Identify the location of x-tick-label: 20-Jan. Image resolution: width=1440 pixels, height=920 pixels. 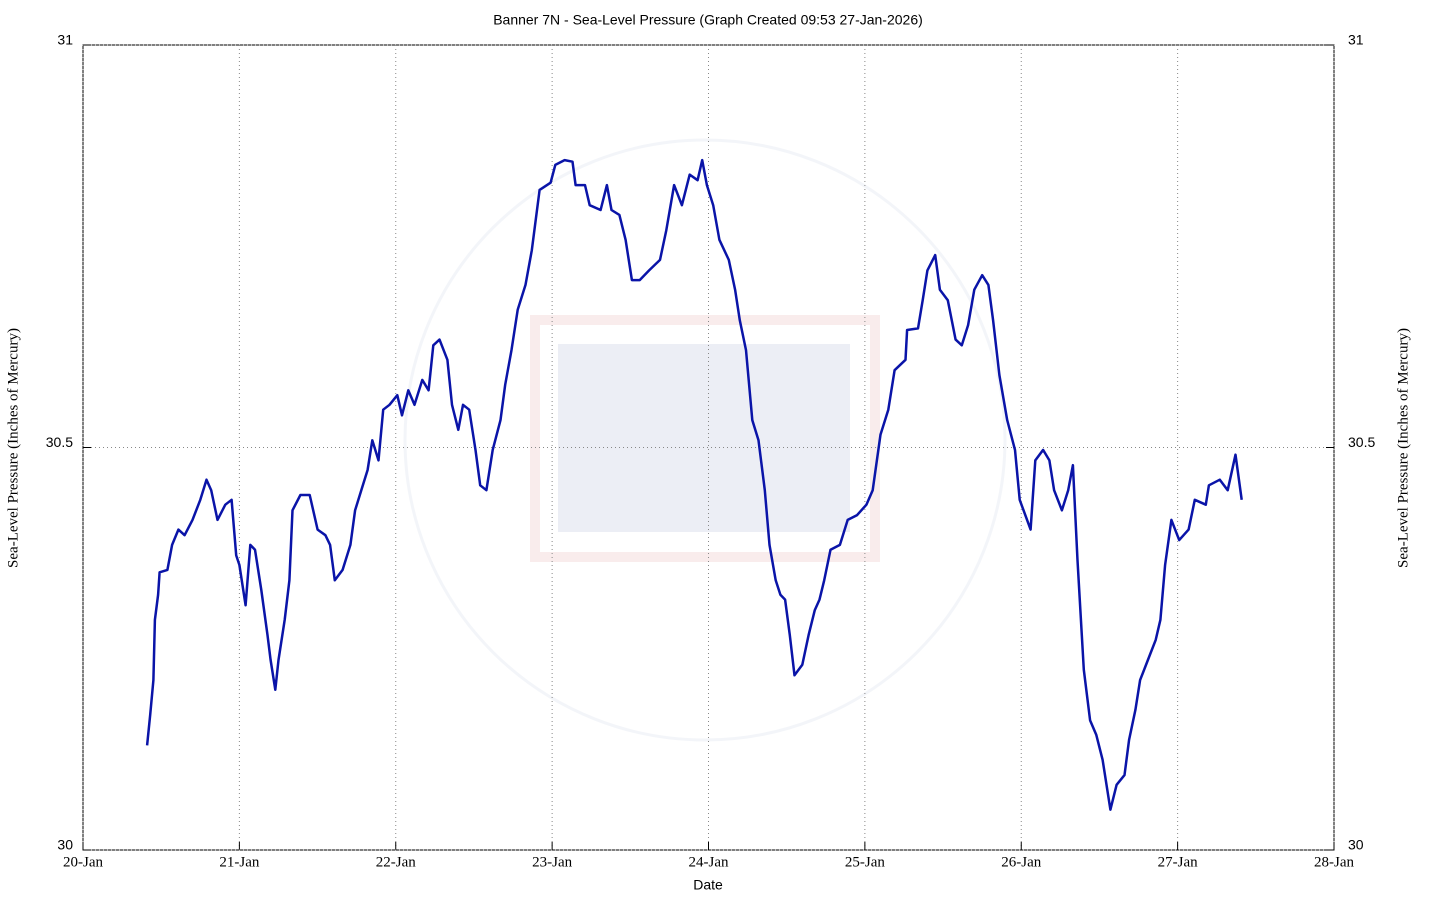
(83, 862).